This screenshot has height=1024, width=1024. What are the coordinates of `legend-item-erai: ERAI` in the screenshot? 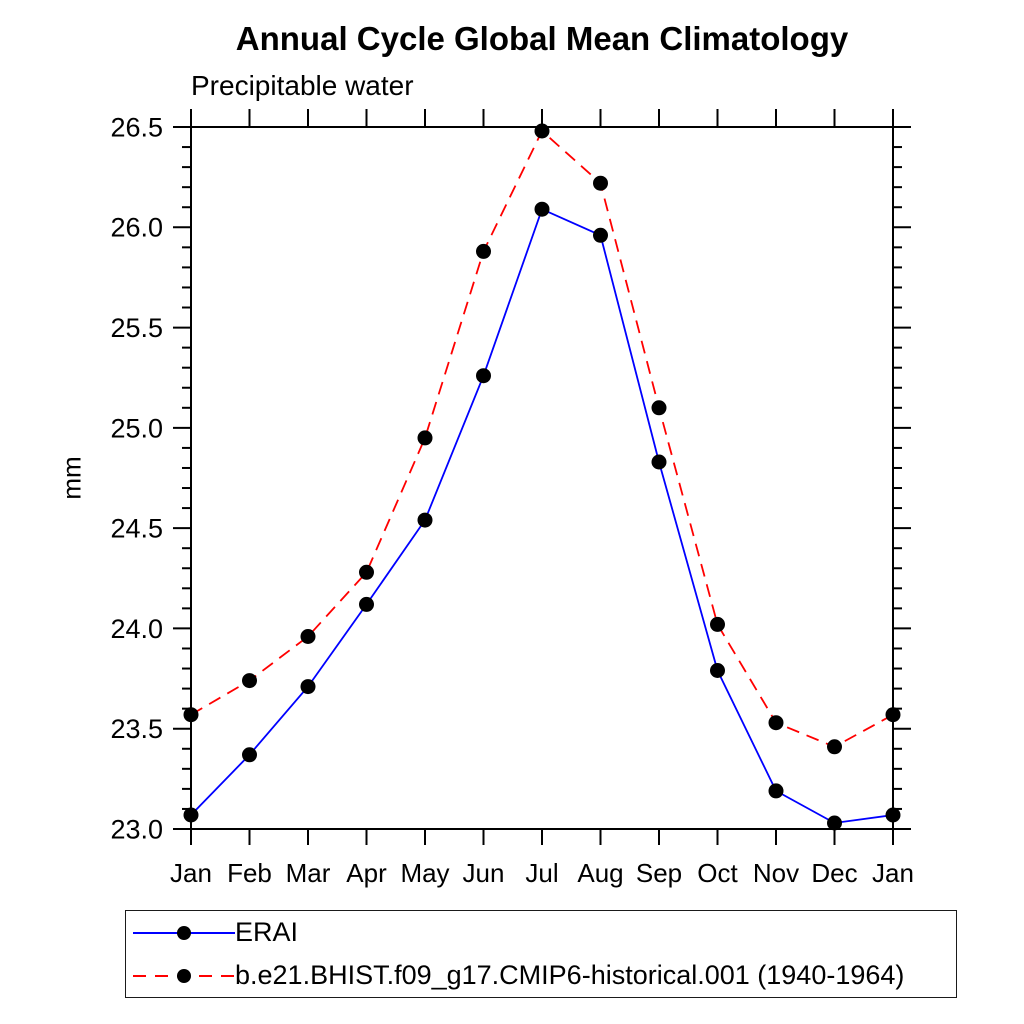 It's located at (541, 932).